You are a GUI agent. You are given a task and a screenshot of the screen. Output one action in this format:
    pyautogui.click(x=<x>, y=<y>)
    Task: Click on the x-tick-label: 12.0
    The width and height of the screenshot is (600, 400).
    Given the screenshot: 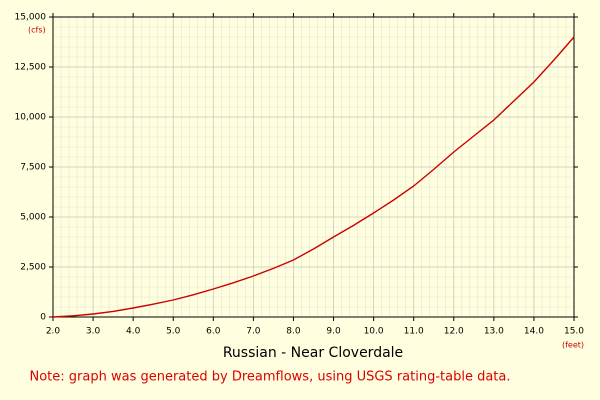 What is the action you would take?
    pyautogui.click(x=454, y=332)
    